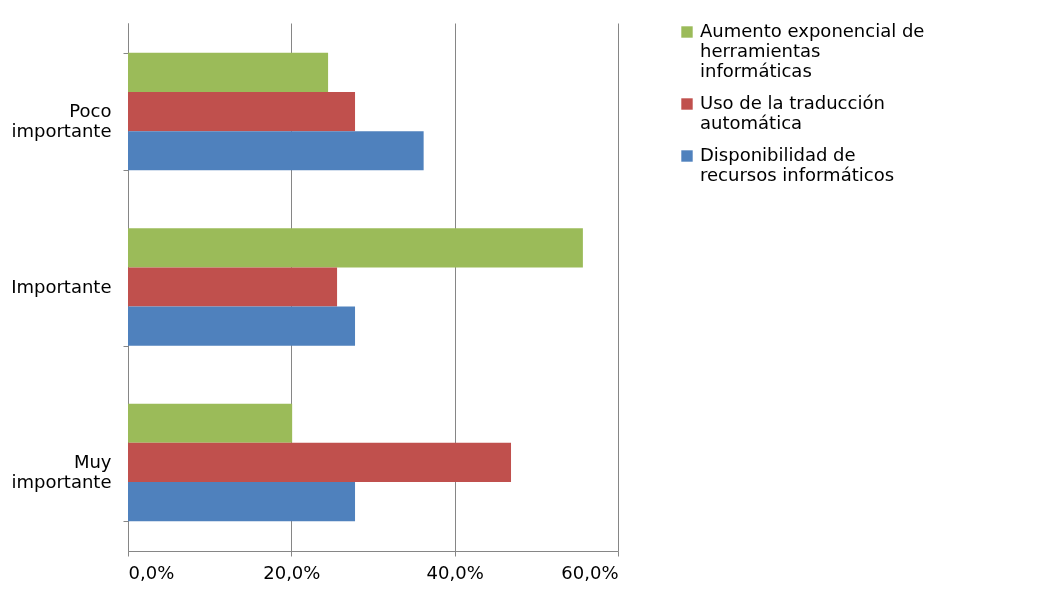  What do you see at coordinates (61, 286) in the screenshot?
I see `y-tick-label: Importante` at bounding box center [61, 286].